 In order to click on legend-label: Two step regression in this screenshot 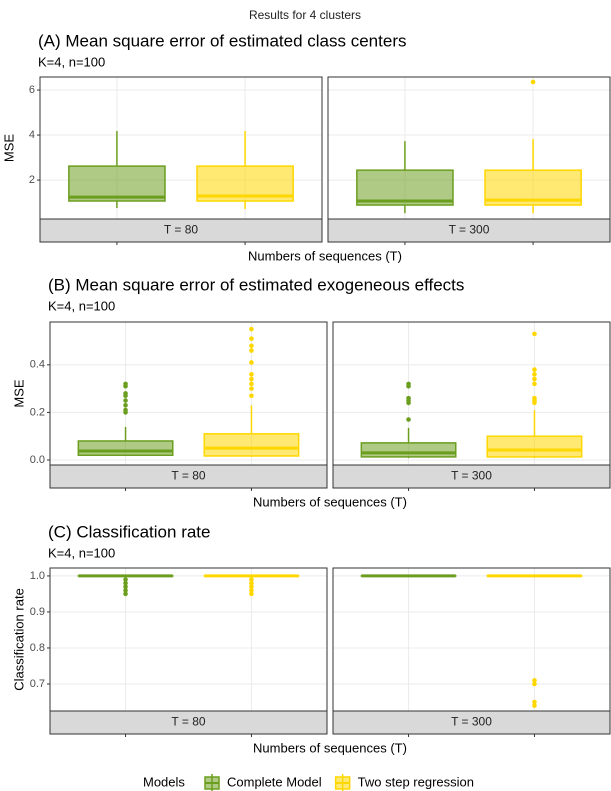, I will do `click(416, 781)`.